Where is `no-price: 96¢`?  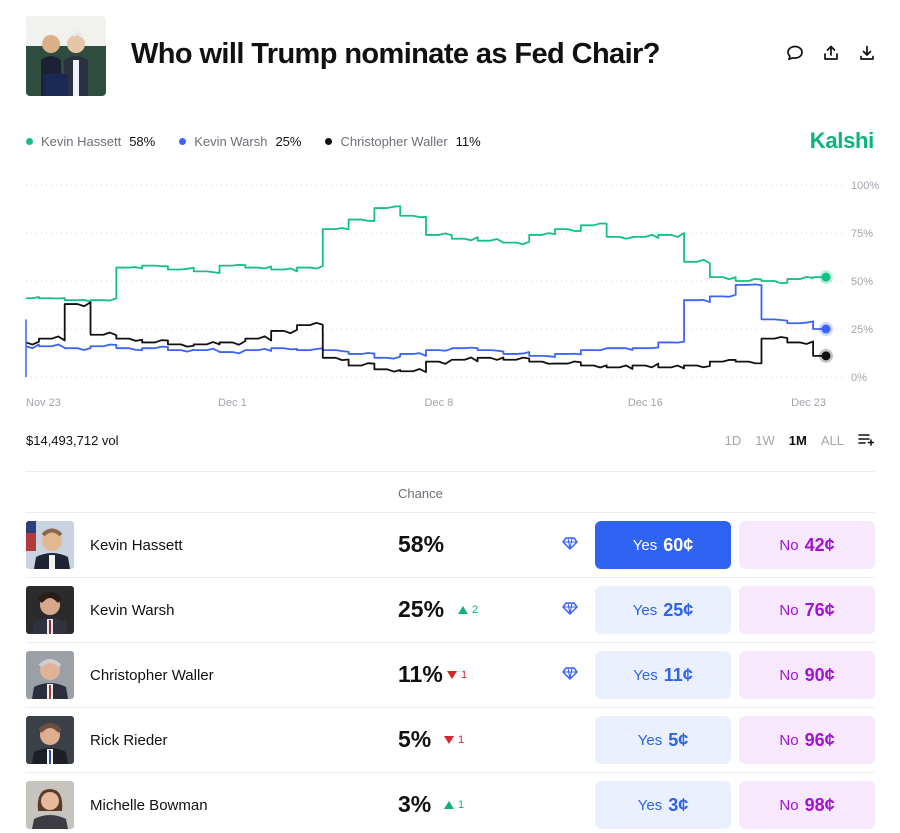 no-price: 96¢ is located at coordinates (819, 739).